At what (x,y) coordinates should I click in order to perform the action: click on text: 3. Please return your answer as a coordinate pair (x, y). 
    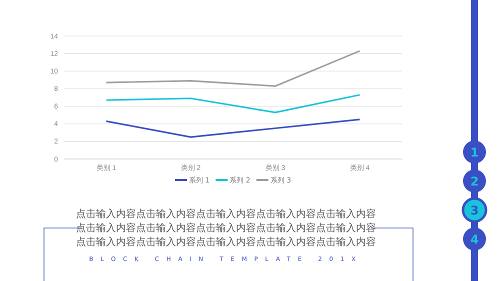
    Looking at the image, I should click on (474, 211).